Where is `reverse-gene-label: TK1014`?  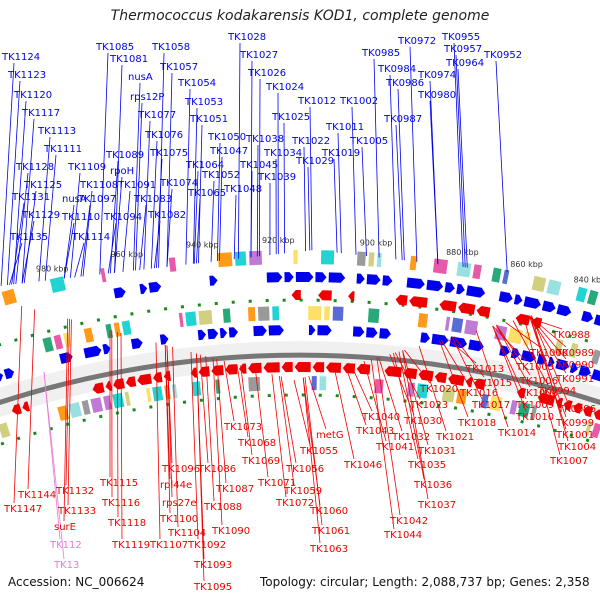 reverse-gene-label: TK1014 is located at coordinates (516, 433).